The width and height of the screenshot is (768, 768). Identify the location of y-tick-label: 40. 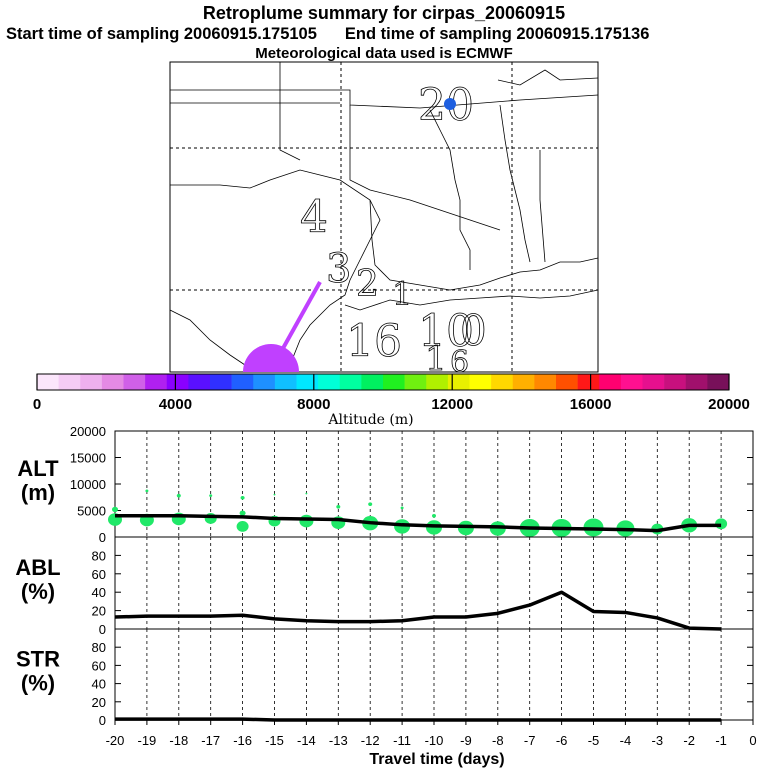
(99, 684).